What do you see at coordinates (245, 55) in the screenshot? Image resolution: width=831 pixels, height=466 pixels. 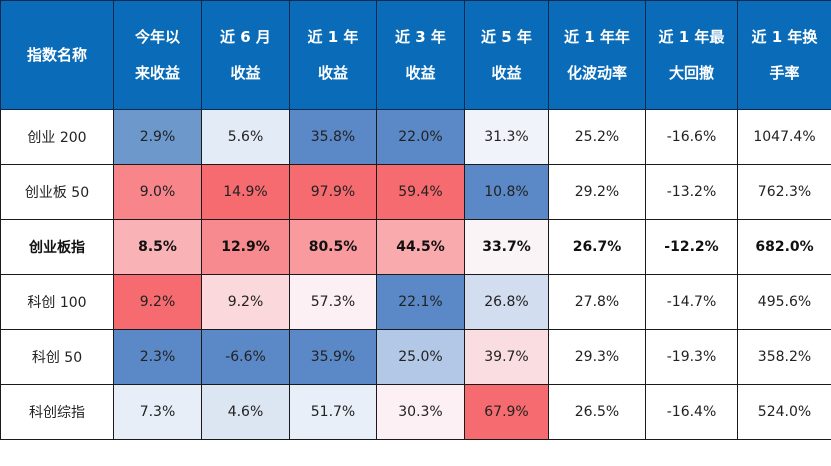 I see `column-header-2: 近 6 月收益` at bounding box center [245, 55].